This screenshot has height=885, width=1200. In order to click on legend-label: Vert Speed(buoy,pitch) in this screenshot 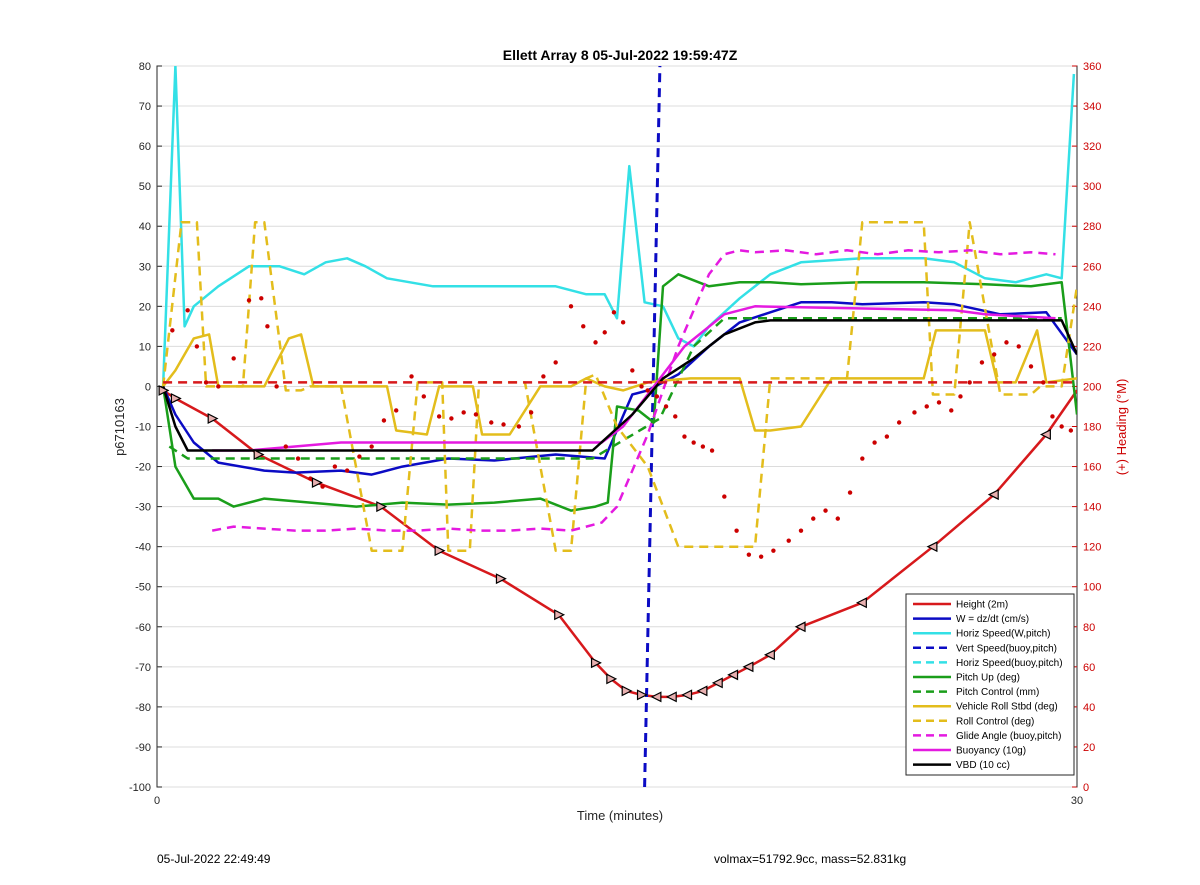, I will do `click(1006, 648)`.